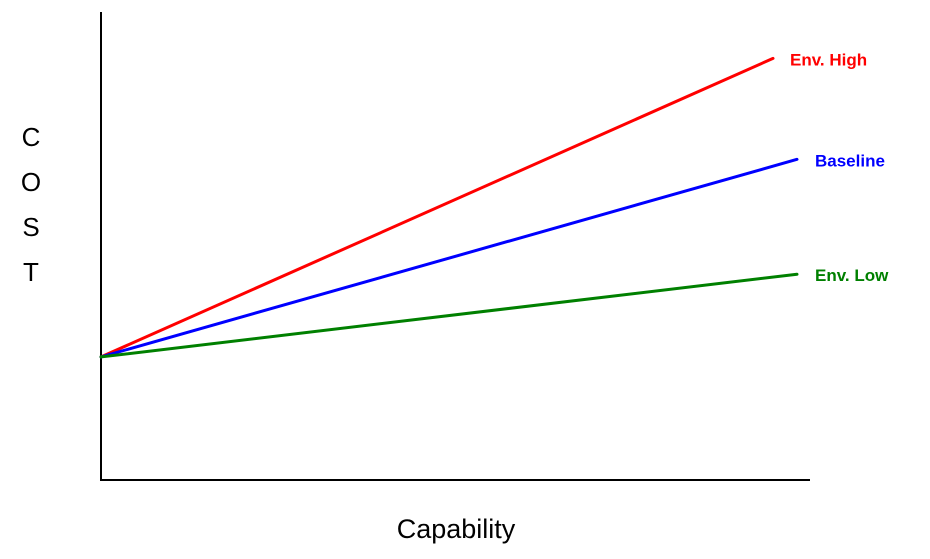 The height and width of the screenshot is (559, 930). I want to click on y-axis-label-letter: T, so click(31, 272).